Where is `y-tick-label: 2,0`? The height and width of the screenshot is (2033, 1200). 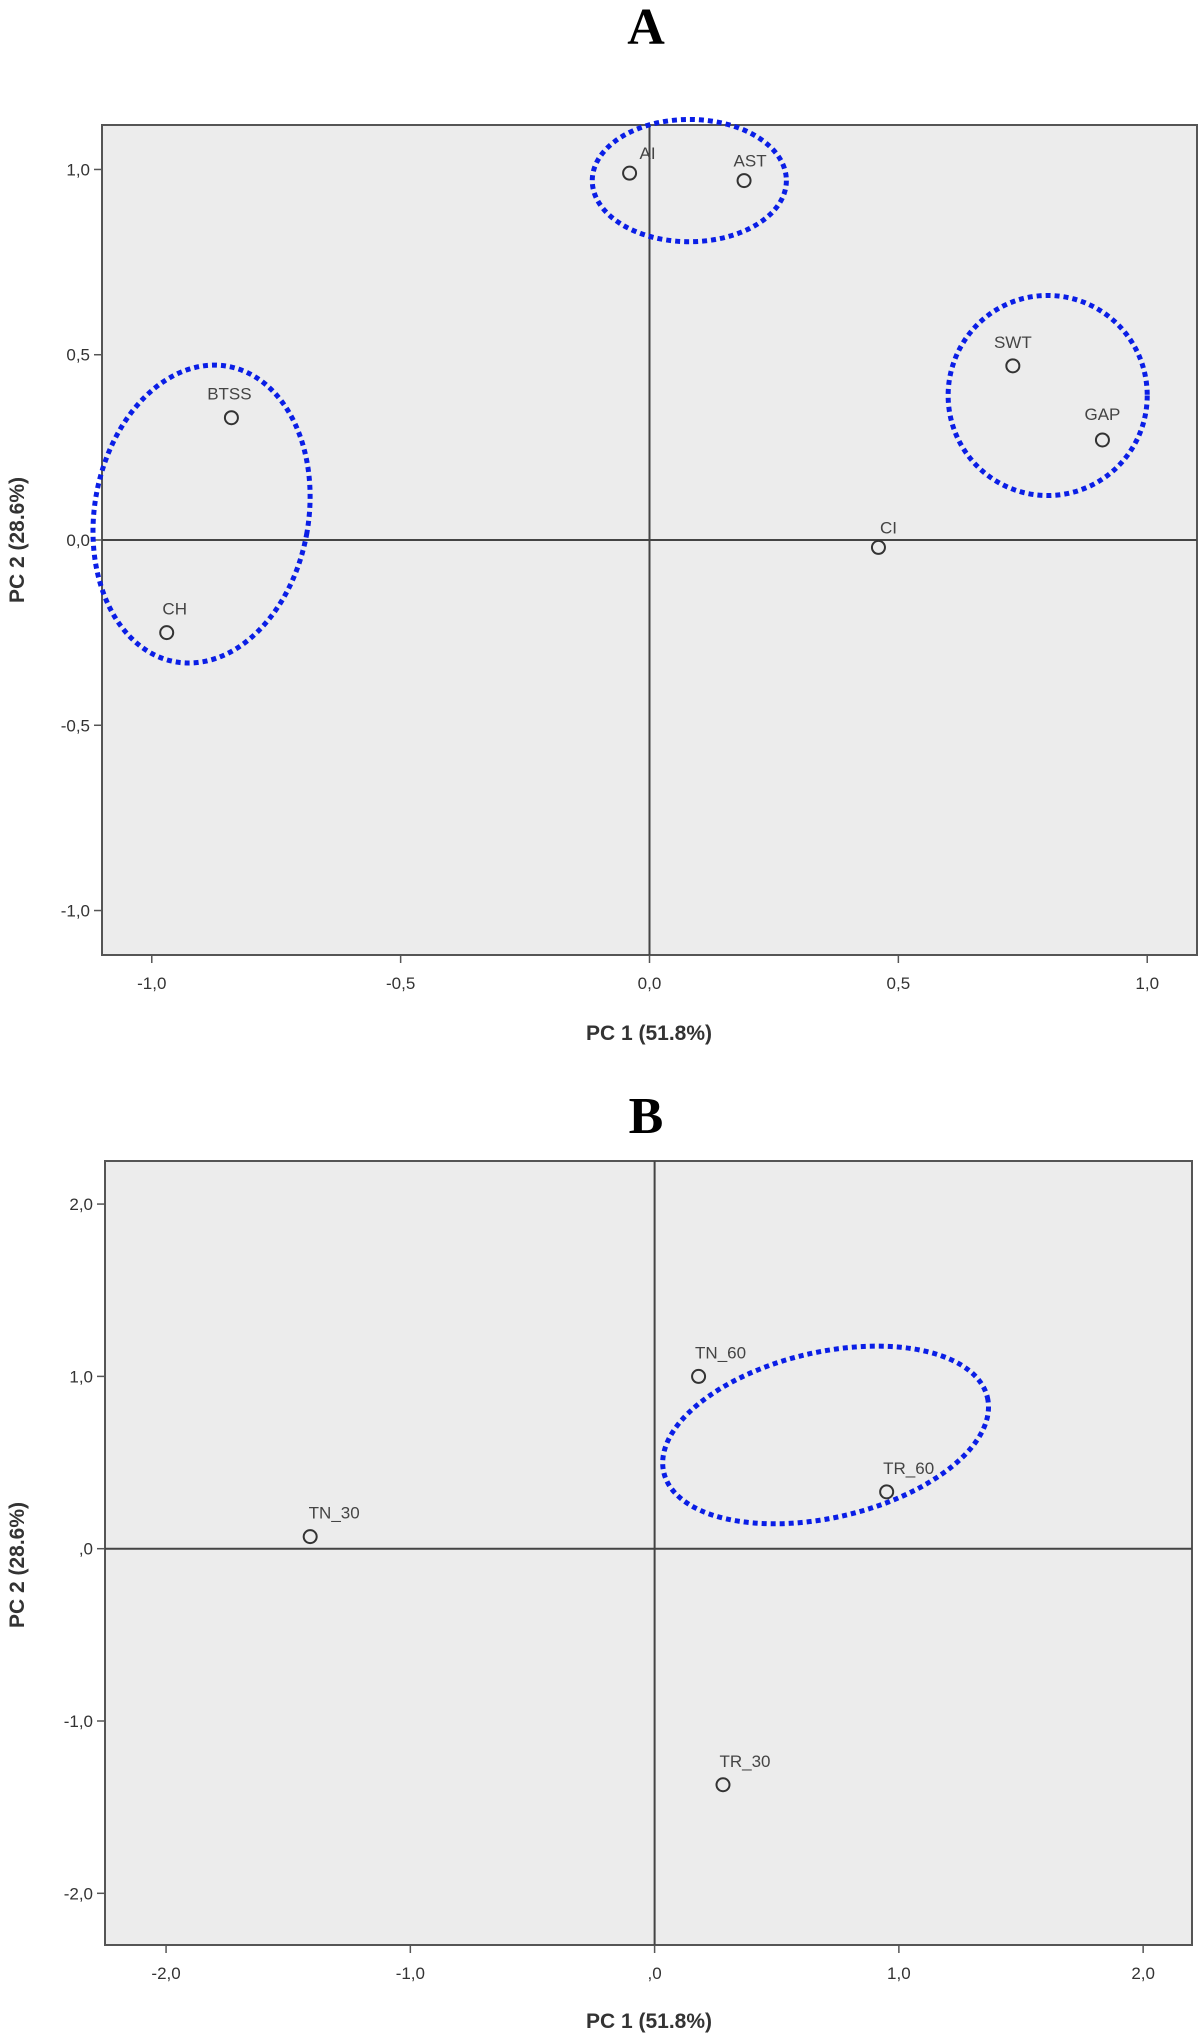
y-tick-label: 2,0 is located at coordinates (81, 1204).